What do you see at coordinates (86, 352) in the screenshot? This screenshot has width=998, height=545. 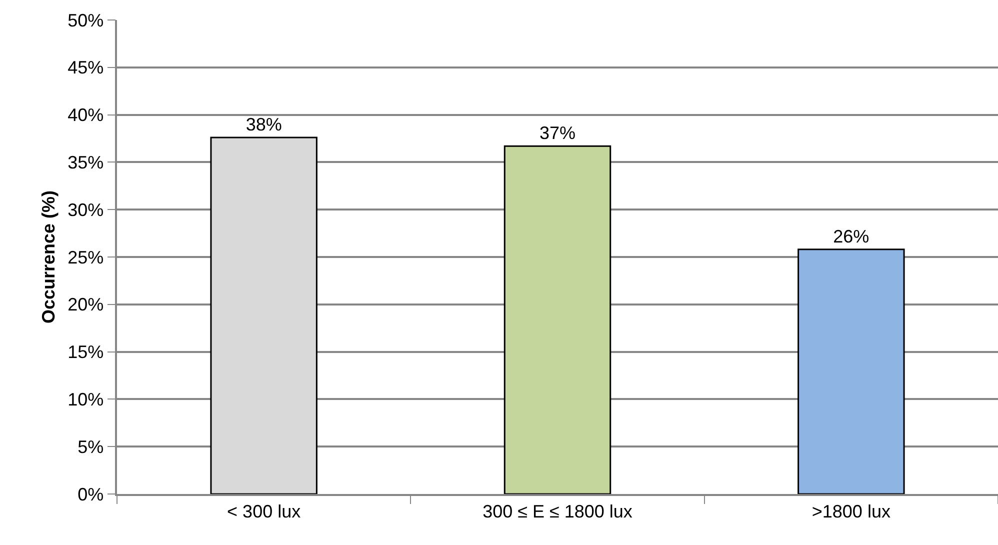 I see `y-tick-label: 15%` at bounding box center [86, 352].